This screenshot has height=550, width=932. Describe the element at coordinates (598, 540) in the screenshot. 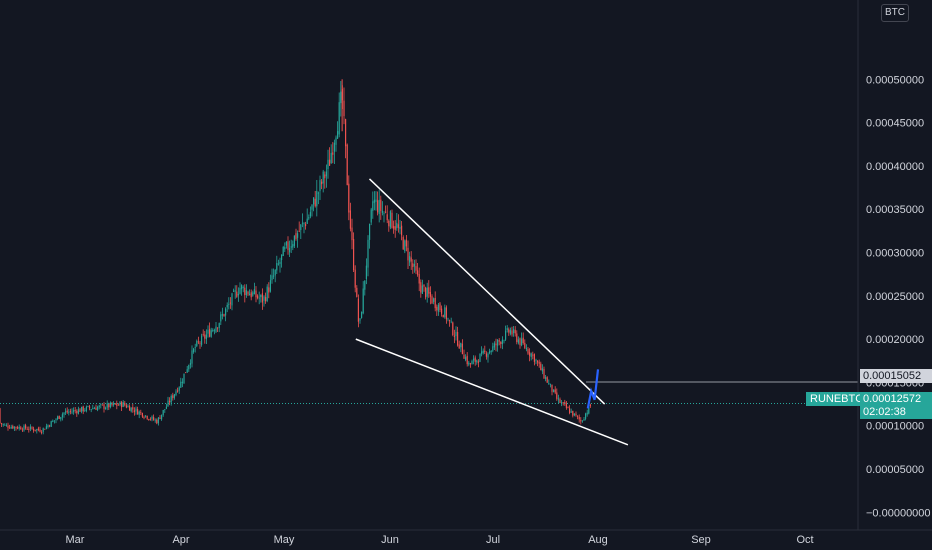

I see `x-tick-label: Aug` at that location.